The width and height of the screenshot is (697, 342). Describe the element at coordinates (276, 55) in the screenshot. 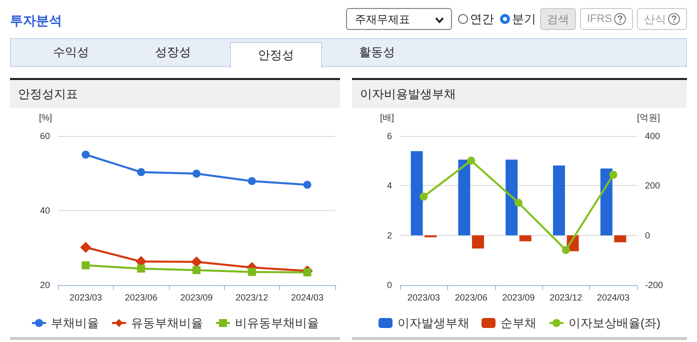

I see `text: 안정성` at that location.